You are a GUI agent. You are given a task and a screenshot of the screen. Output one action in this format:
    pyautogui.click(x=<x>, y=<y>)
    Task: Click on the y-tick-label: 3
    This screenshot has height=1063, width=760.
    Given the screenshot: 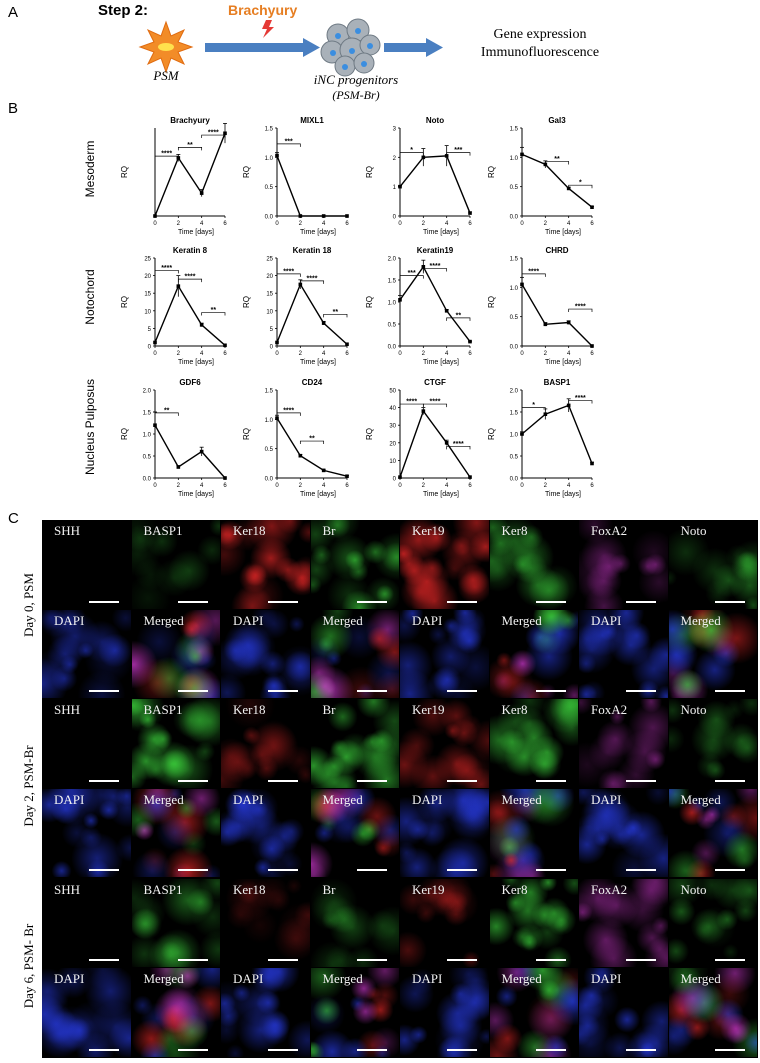 What is the action you would take?
    pyautogui.click(x=395, y=130)
    